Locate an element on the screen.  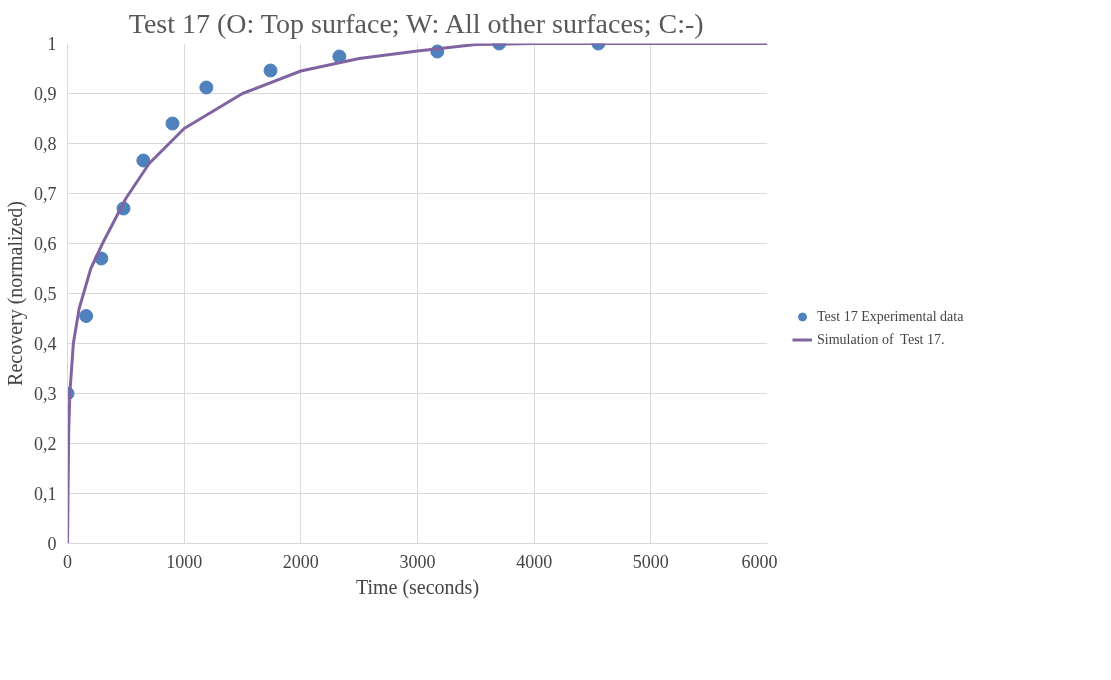
x-tick-label: 4000 is located at coordinates (534, 561).